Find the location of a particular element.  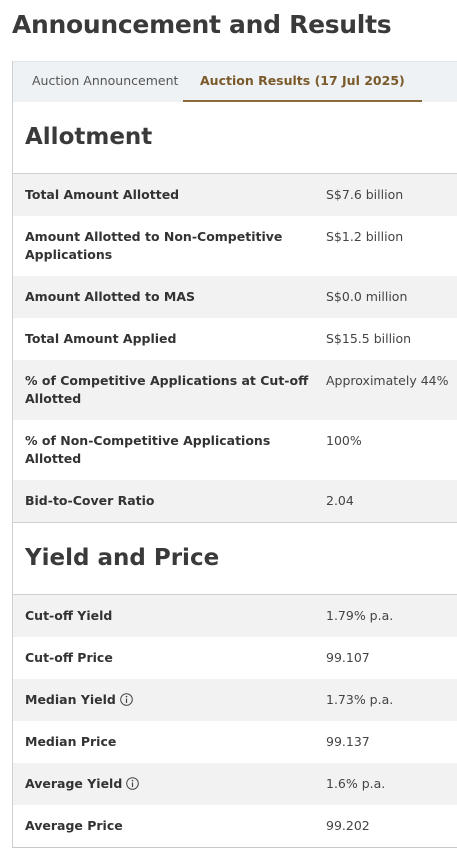

row-value: Approximately 44% is located at coordinates (387, 380).